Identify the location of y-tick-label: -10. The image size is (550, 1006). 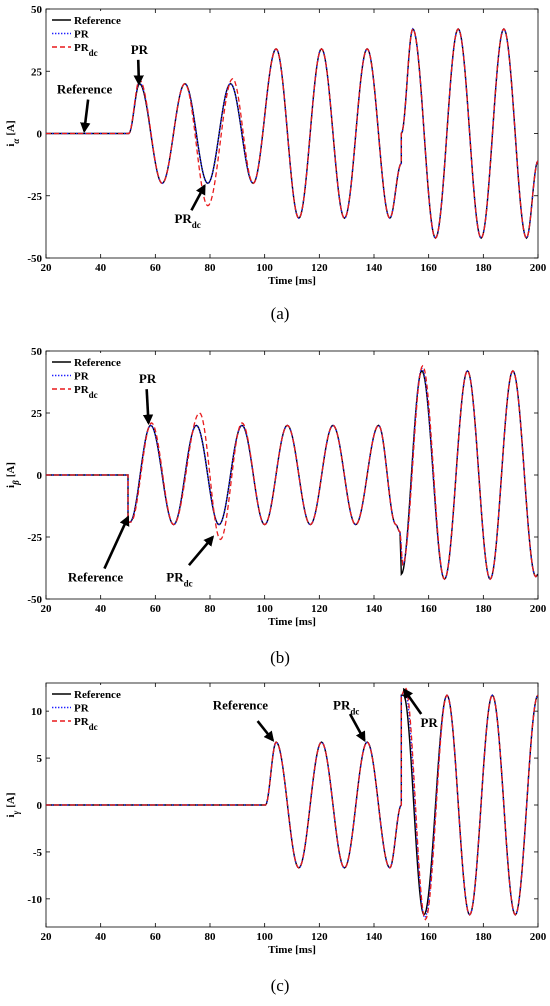
(34, 900).